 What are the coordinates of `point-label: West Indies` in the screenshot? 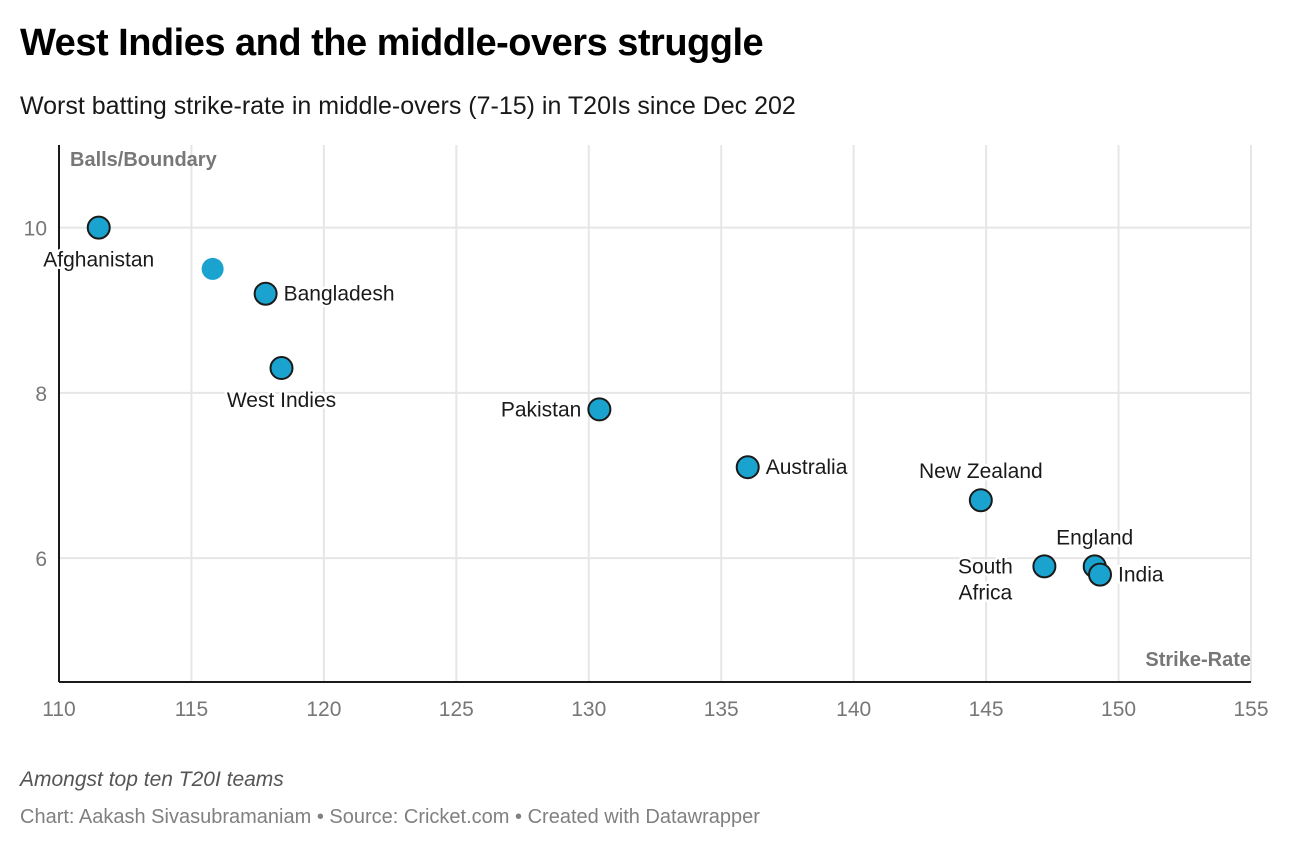 It's located at (281, 400).